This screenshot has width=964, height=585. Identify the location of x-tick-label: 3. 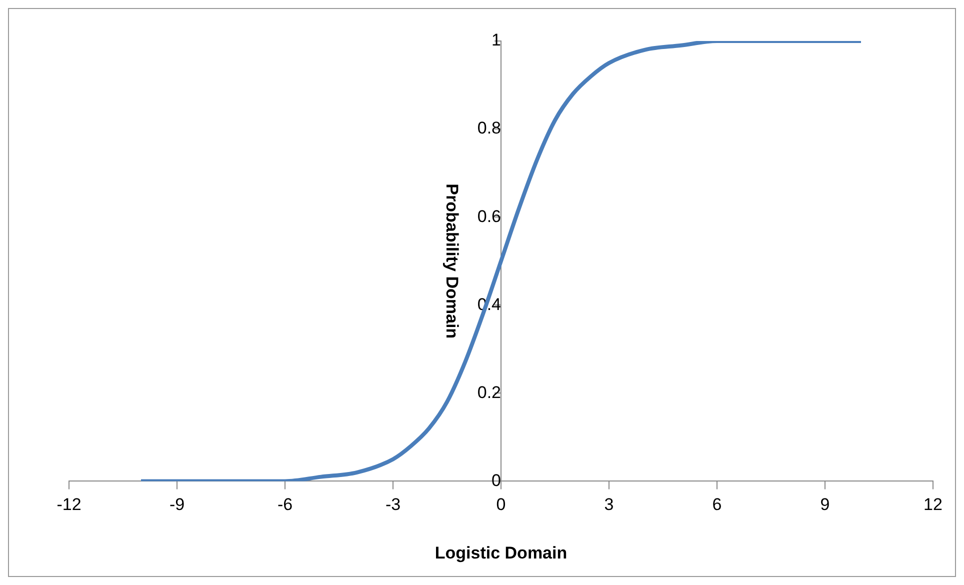
(609, 504).